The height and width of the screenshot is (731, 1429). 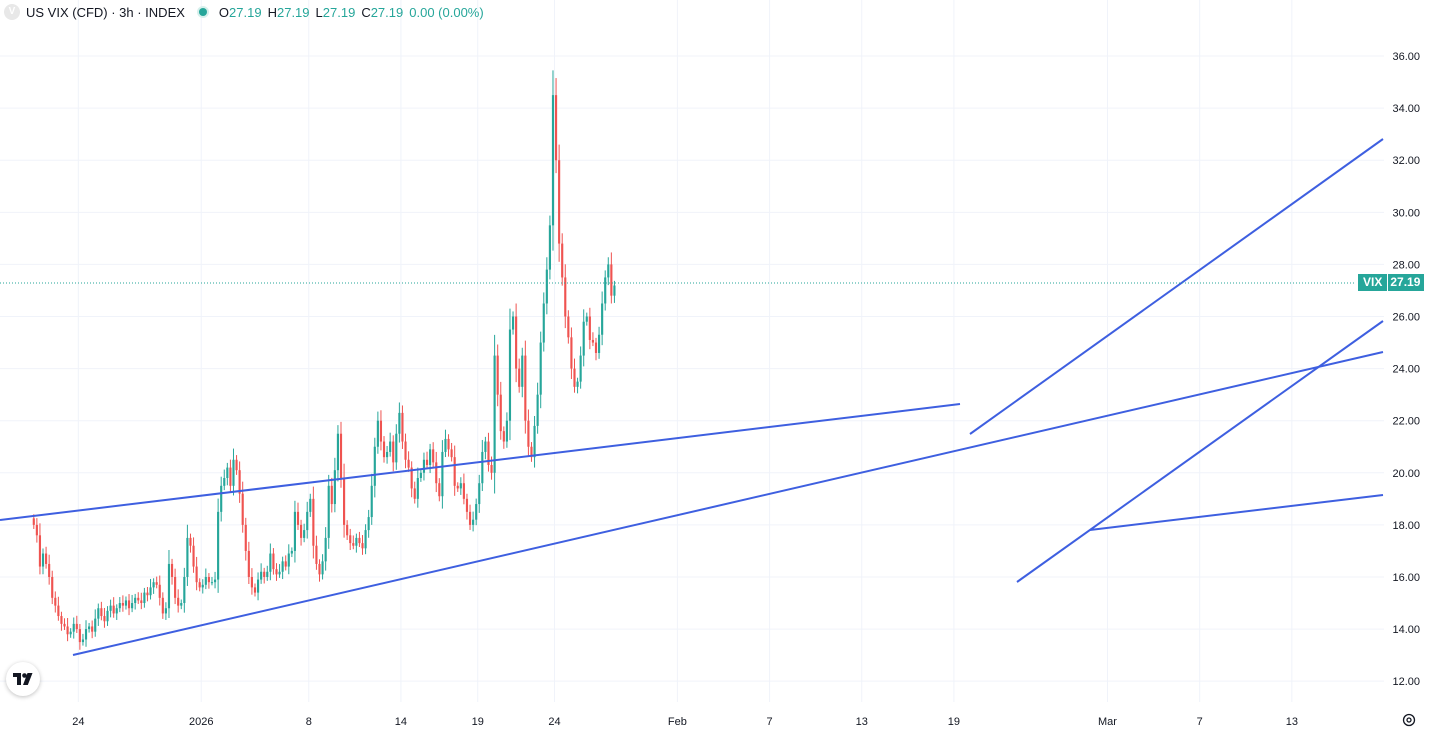 What do you see at coordinates (446, 12) in the screenshot?
I see `change-value: 0.00 (0.00%)` at bounding box center [446, 12].